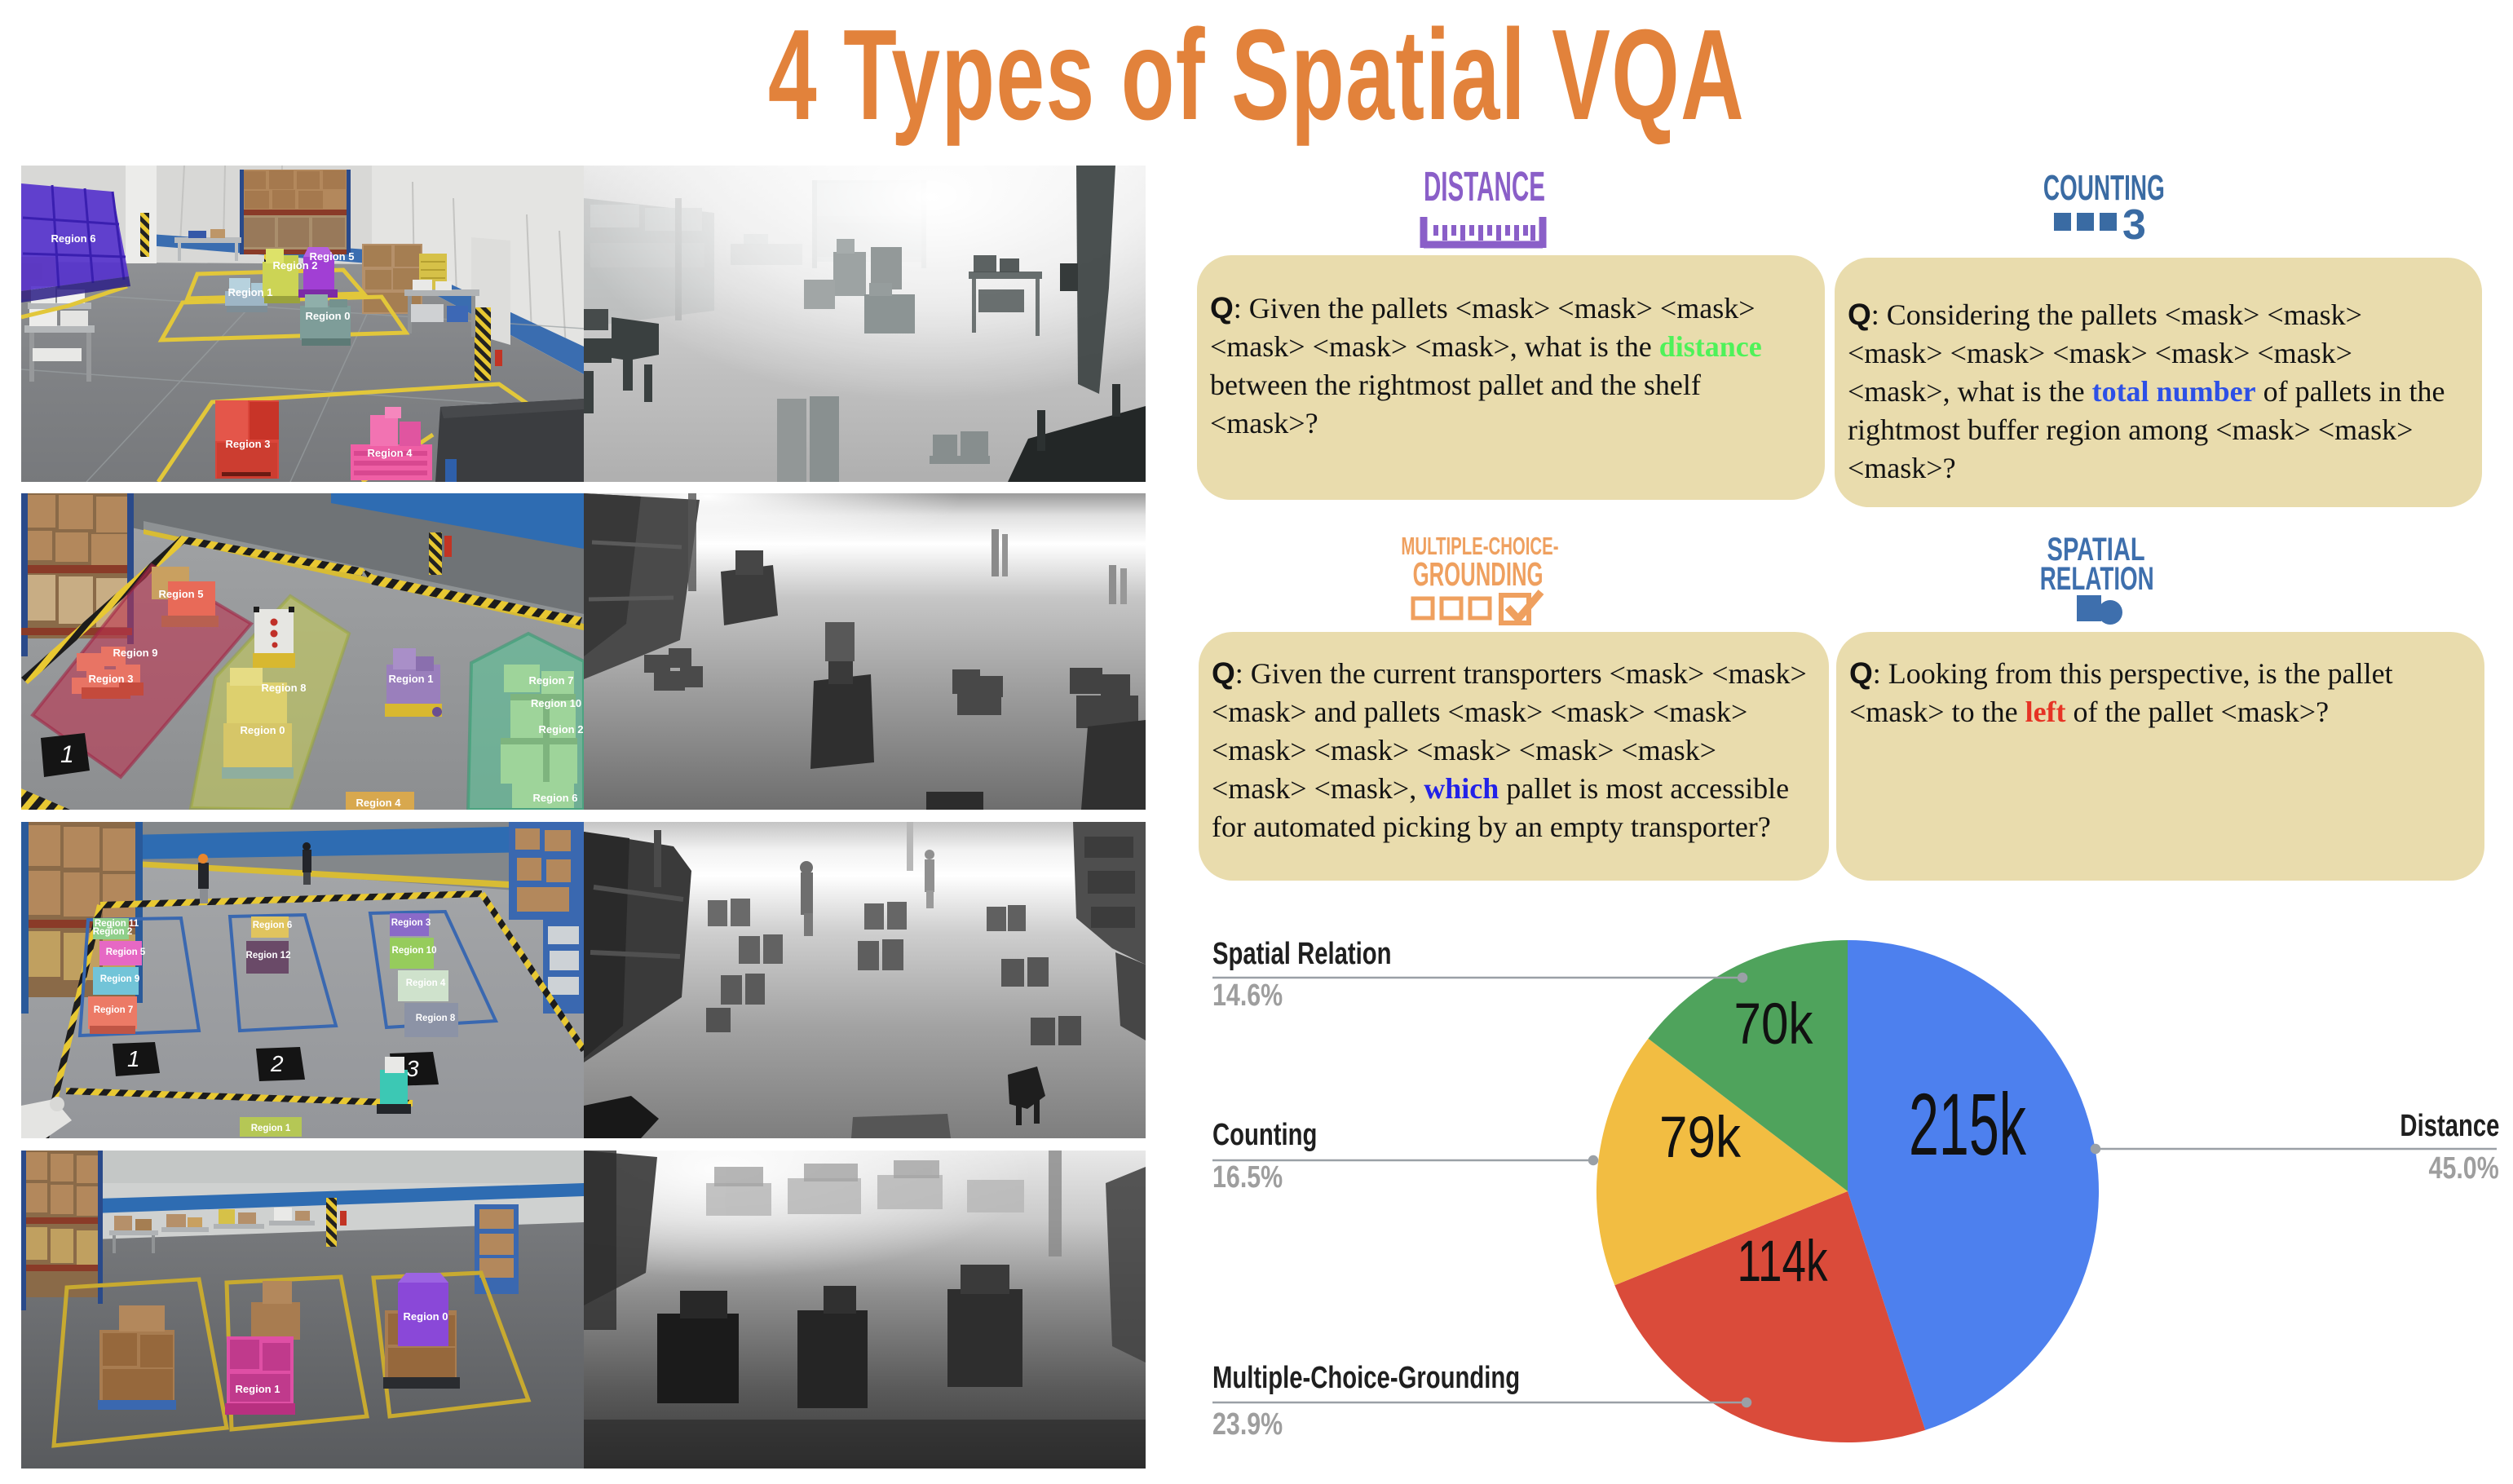 The width and height of the screenshot is (2513, 1484). What do you see at coordinates (1774, 1023) in the screenshot?
I see `svg-text: 70k` at bounding box center [1774, 1023].